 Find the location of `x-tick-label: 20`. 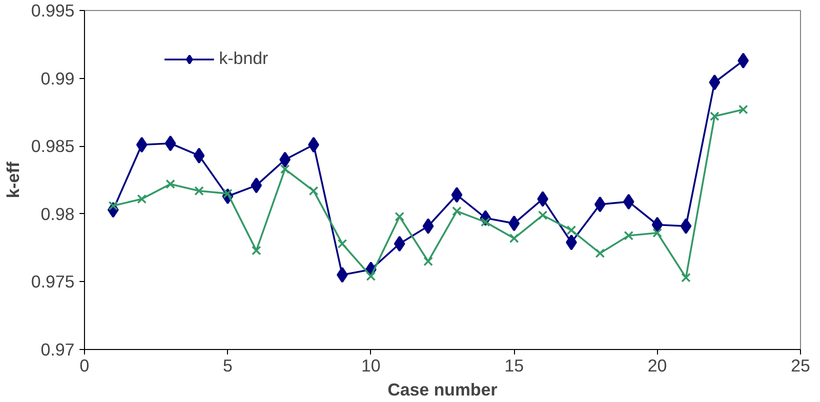

x-tick-label: 20 is located at coordinates (657, 366).